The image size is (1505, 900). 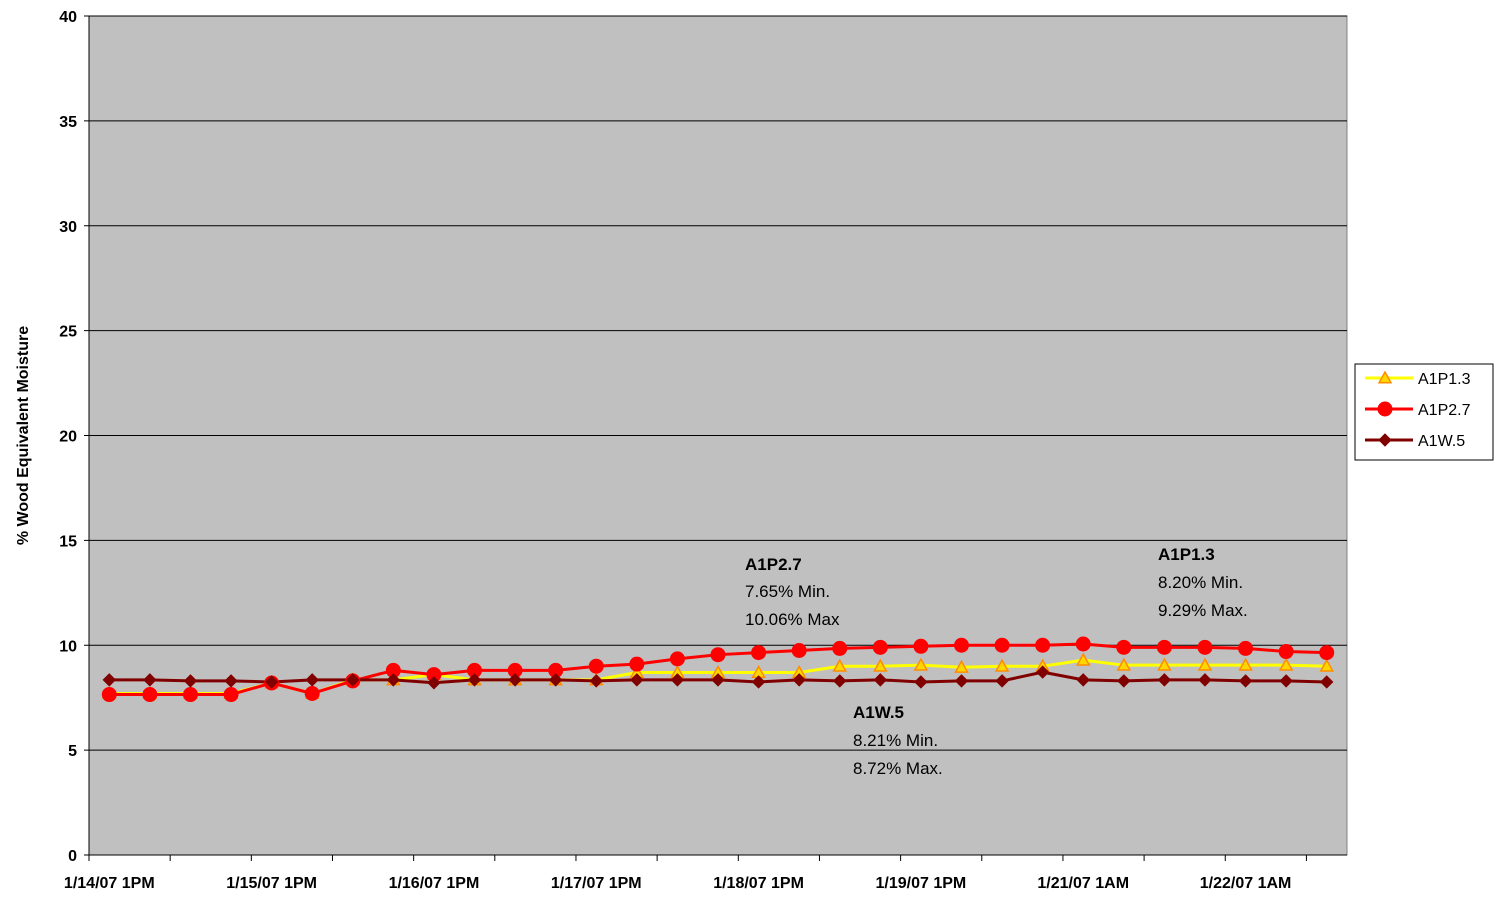 I want to click on x-tick-label: 1/19/07 1PM, so click(x=921, y=883).